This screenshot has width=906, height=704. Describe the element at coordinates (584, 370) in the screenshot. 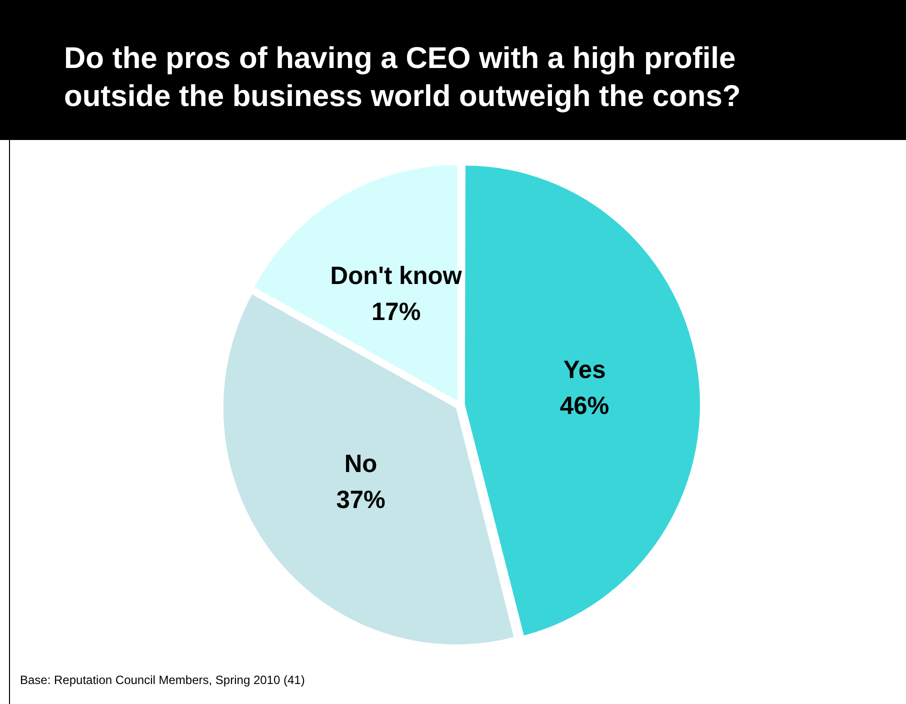

I see `slice-label: Yes` at that location.